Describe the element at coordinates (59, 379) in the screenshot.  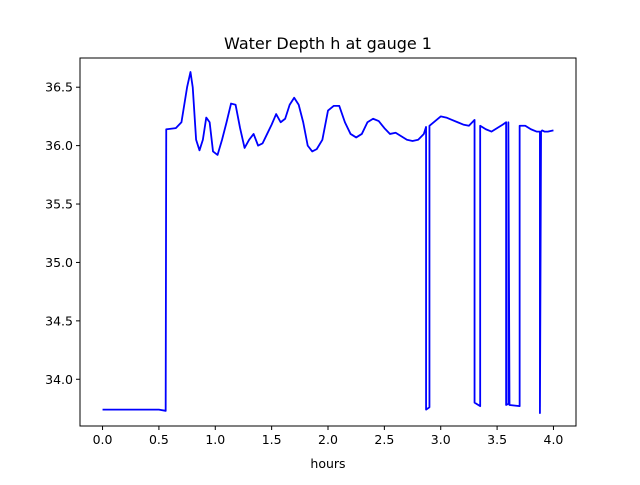
I see `y-tick-label: 34.0` at that location.